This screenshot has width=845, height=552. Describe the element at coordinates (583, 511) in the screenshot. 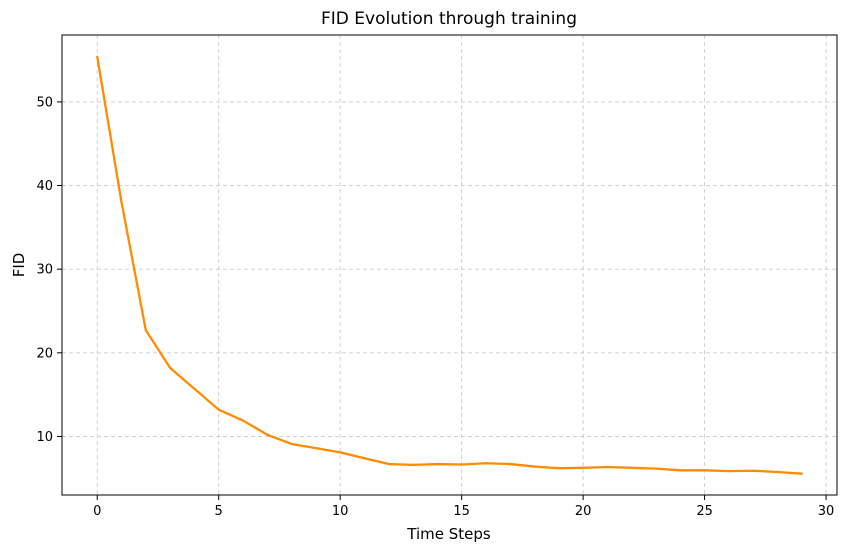

I see `x-tick-label: 20` at that location.